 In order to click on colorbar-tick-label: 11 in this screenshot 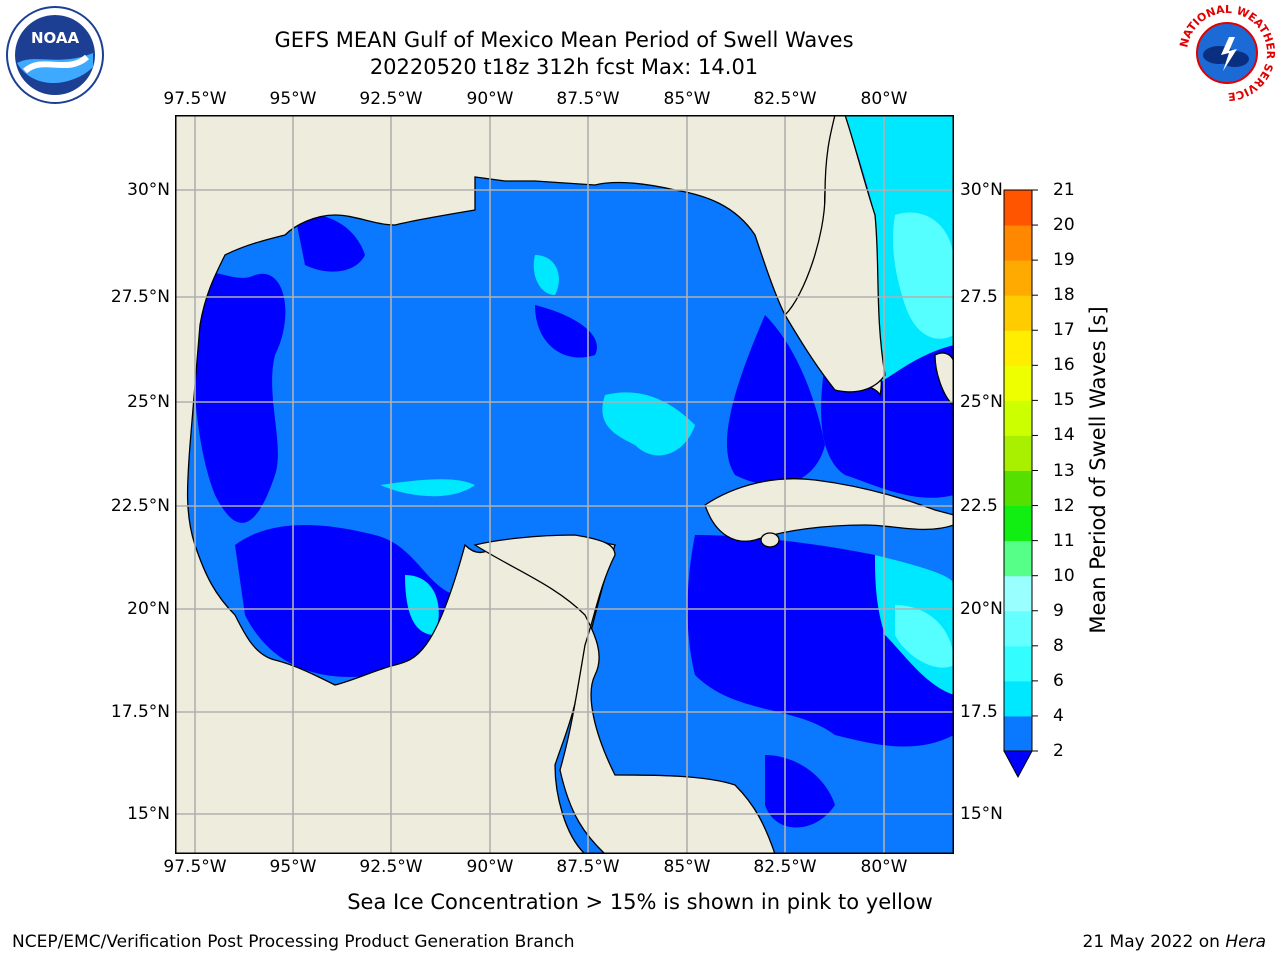, I will do `click(1064, 540)`.